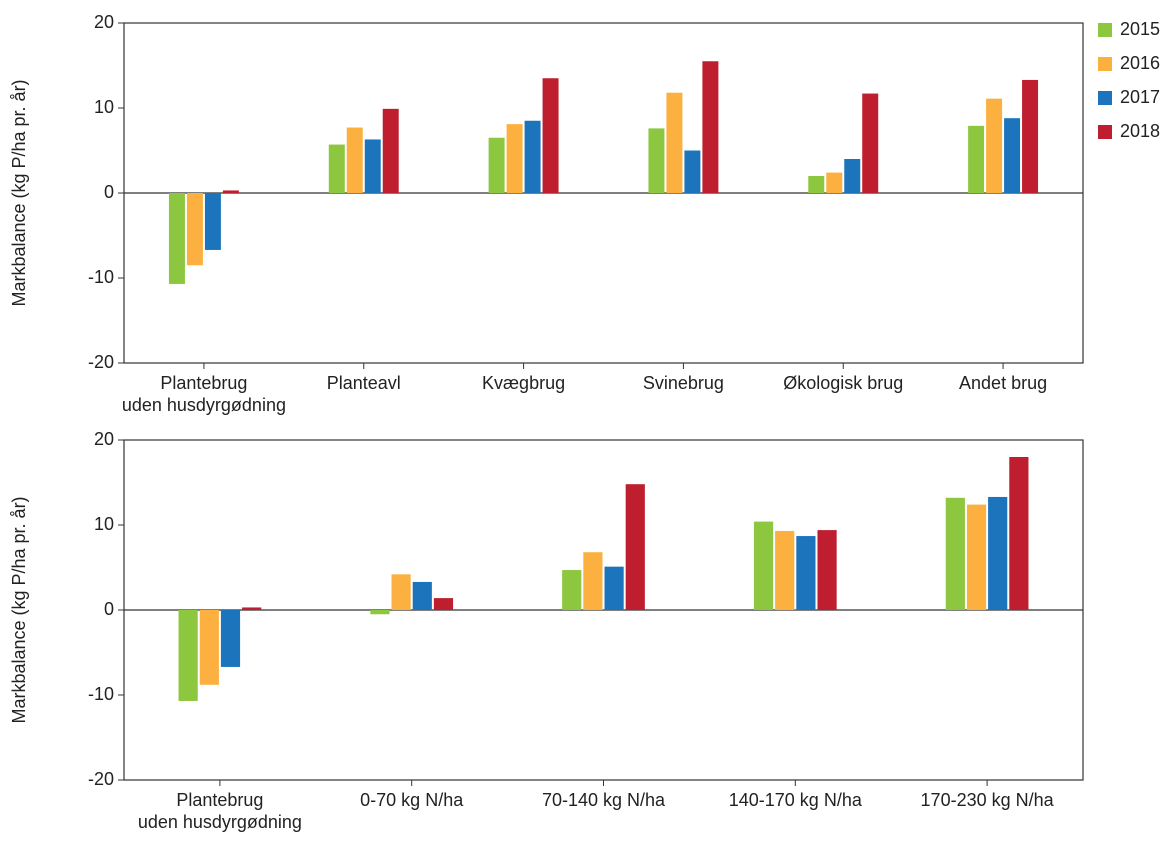 This screenshot has height=841, width=1175. What do you see at coordinates (1003, 383) in the screenshot?
I see `x-tick-label: Andet brug` at bounding box center [1003, 383].